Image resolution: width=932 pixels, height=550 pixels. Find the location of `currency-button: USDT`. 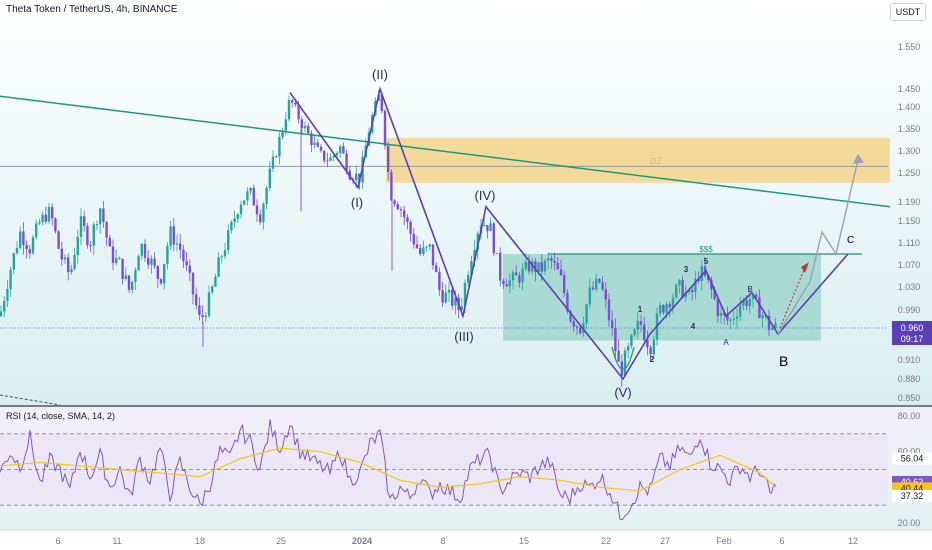

currency-button: USDT is located at coordinates (908, 12).